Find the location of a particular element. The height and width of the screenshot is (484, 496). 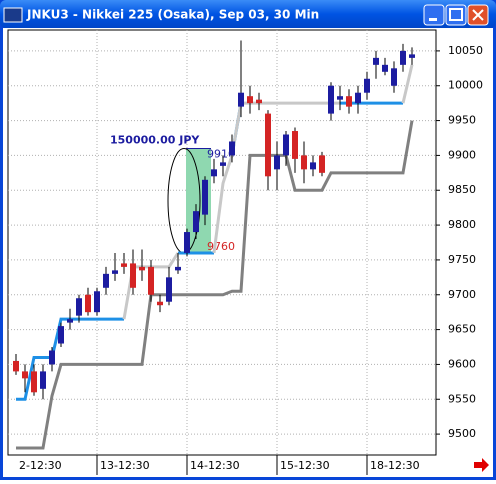

x-tick-label: 18-12:30 is located at coordinates (395, 465).